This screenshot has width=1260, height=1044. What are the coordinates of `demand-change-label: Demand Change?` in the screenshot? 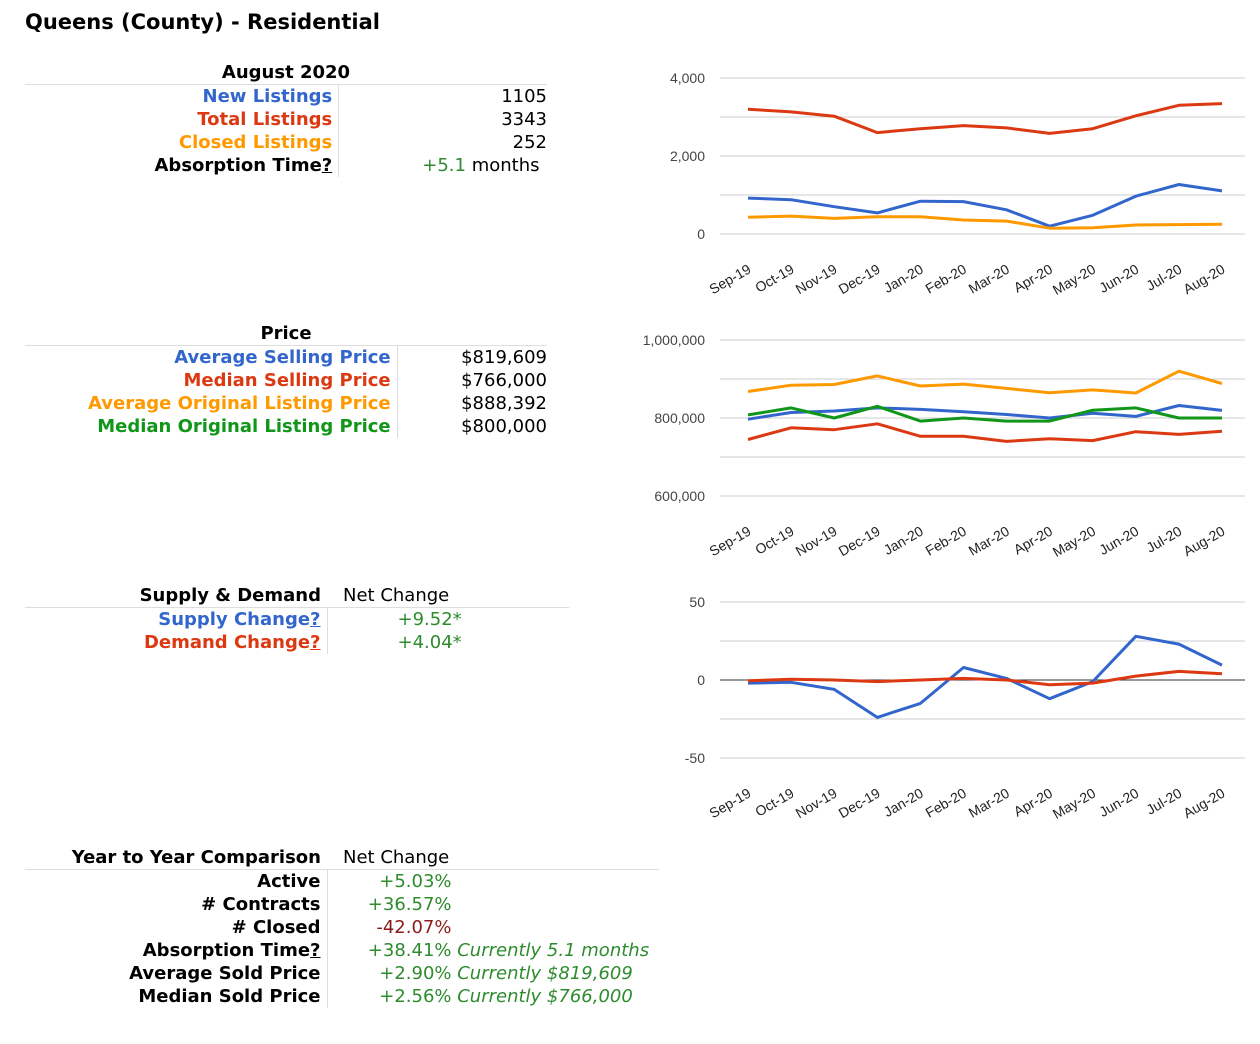 It's located at (176, 642).